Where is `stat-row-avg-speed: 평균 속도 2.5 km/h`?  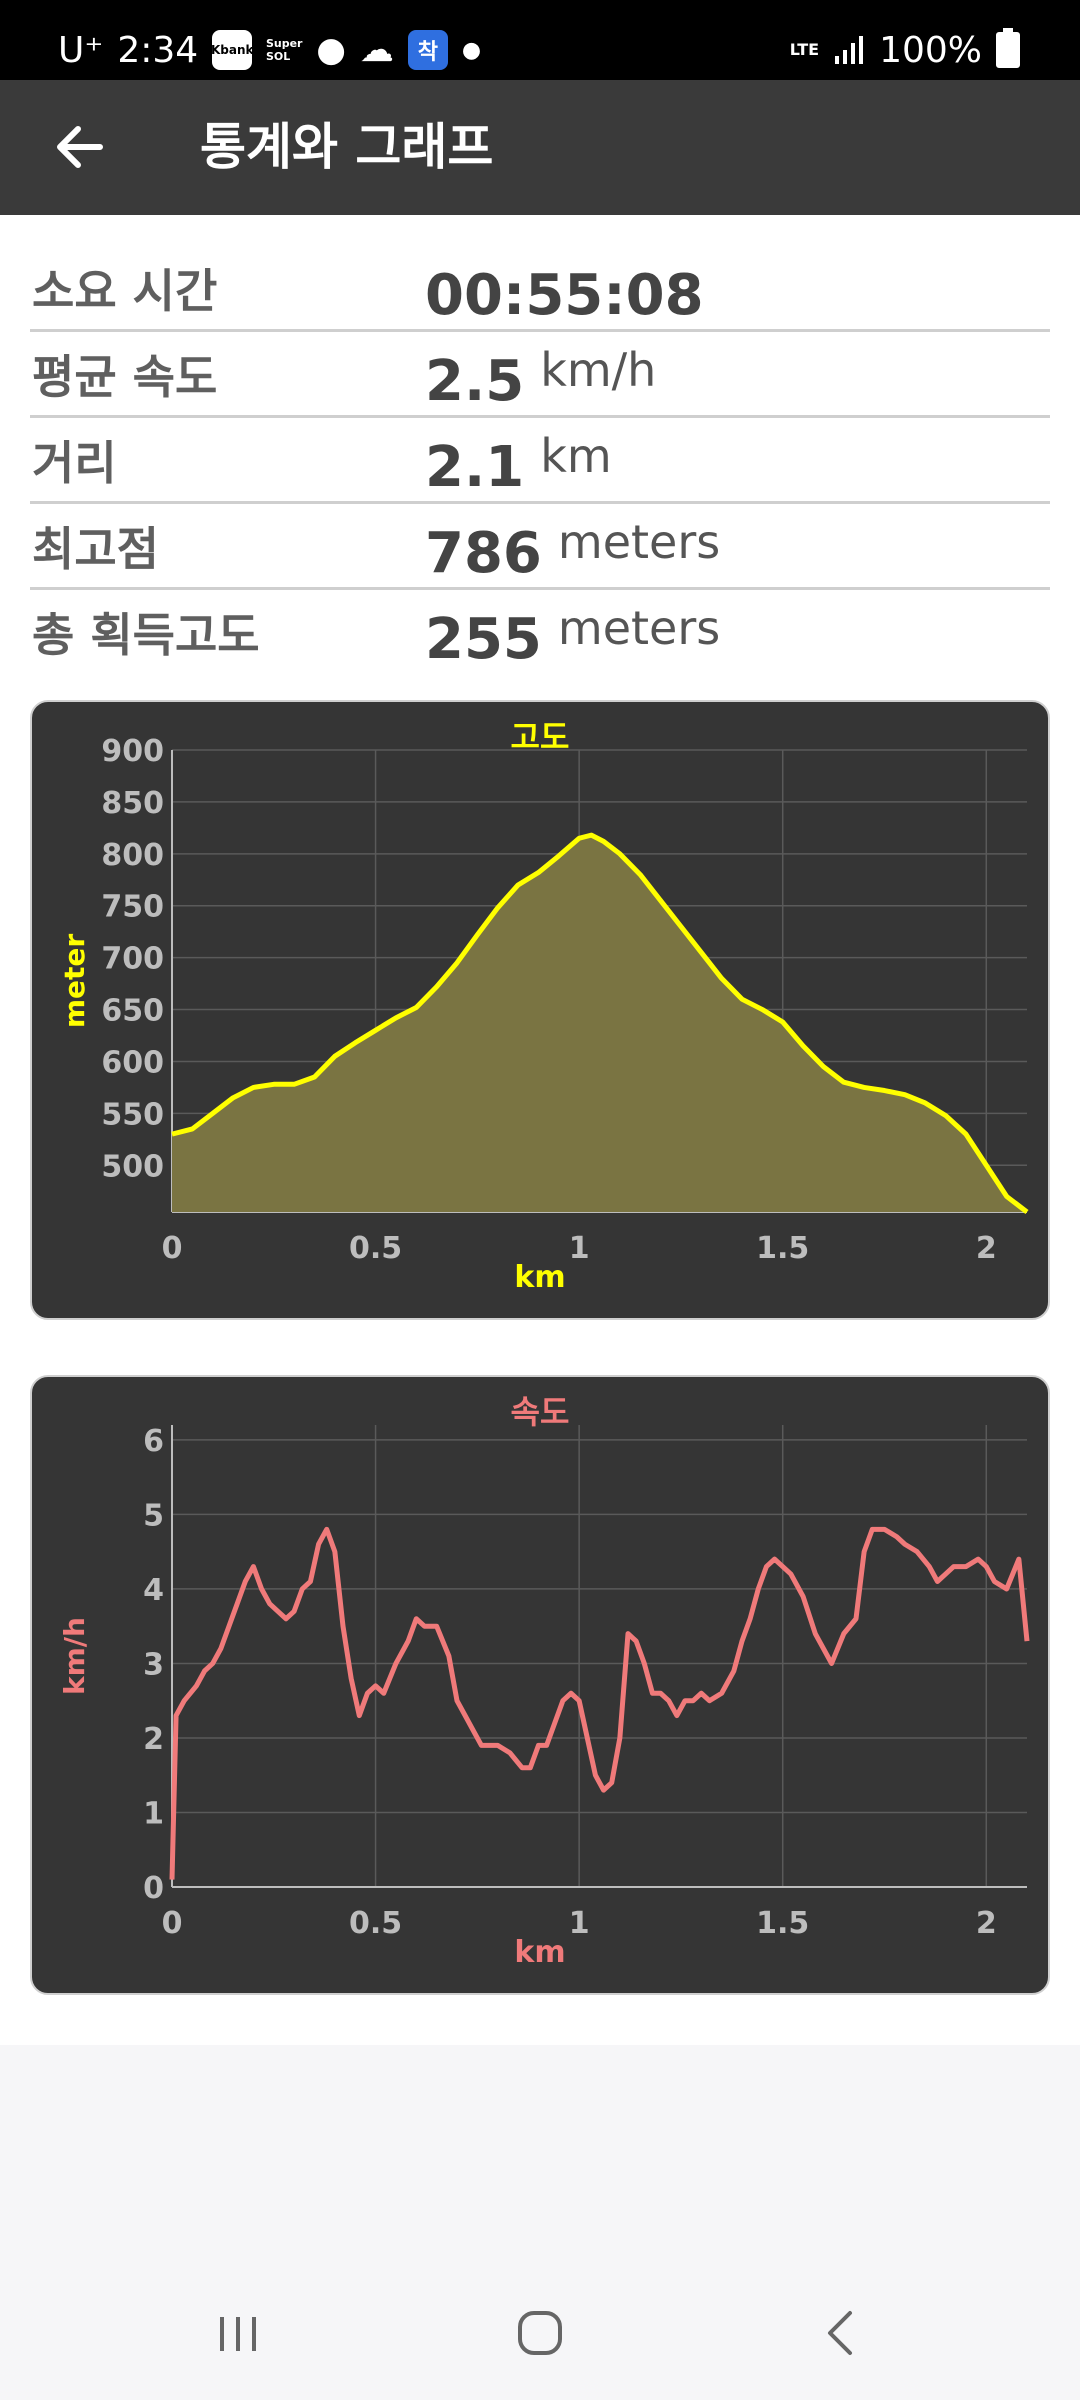
stat-row-avg-speed: 평균 속도 2.5 km/h is located at coordinates (540, 374).